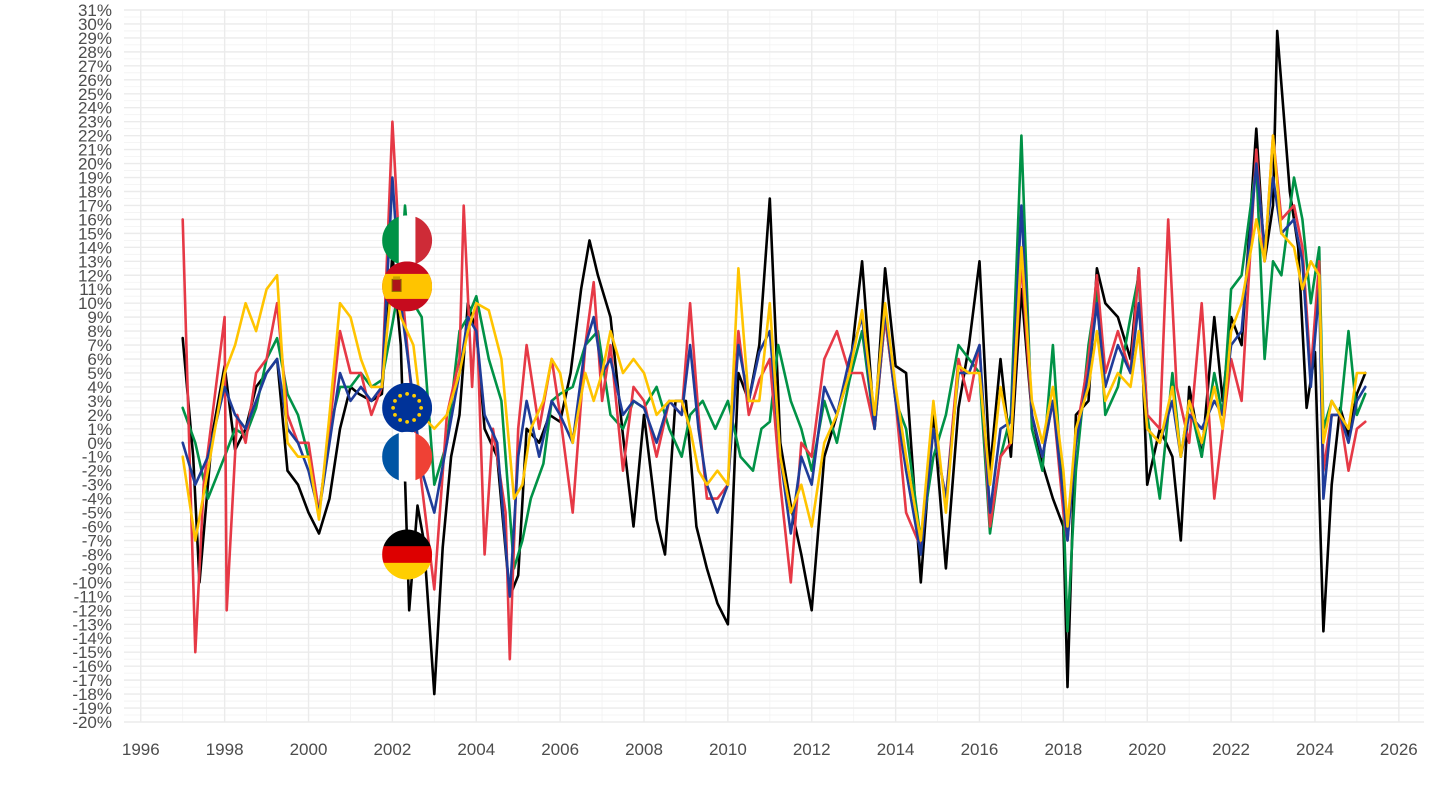  I want to click on x-tick-label: 2024, so click(1315, 749).